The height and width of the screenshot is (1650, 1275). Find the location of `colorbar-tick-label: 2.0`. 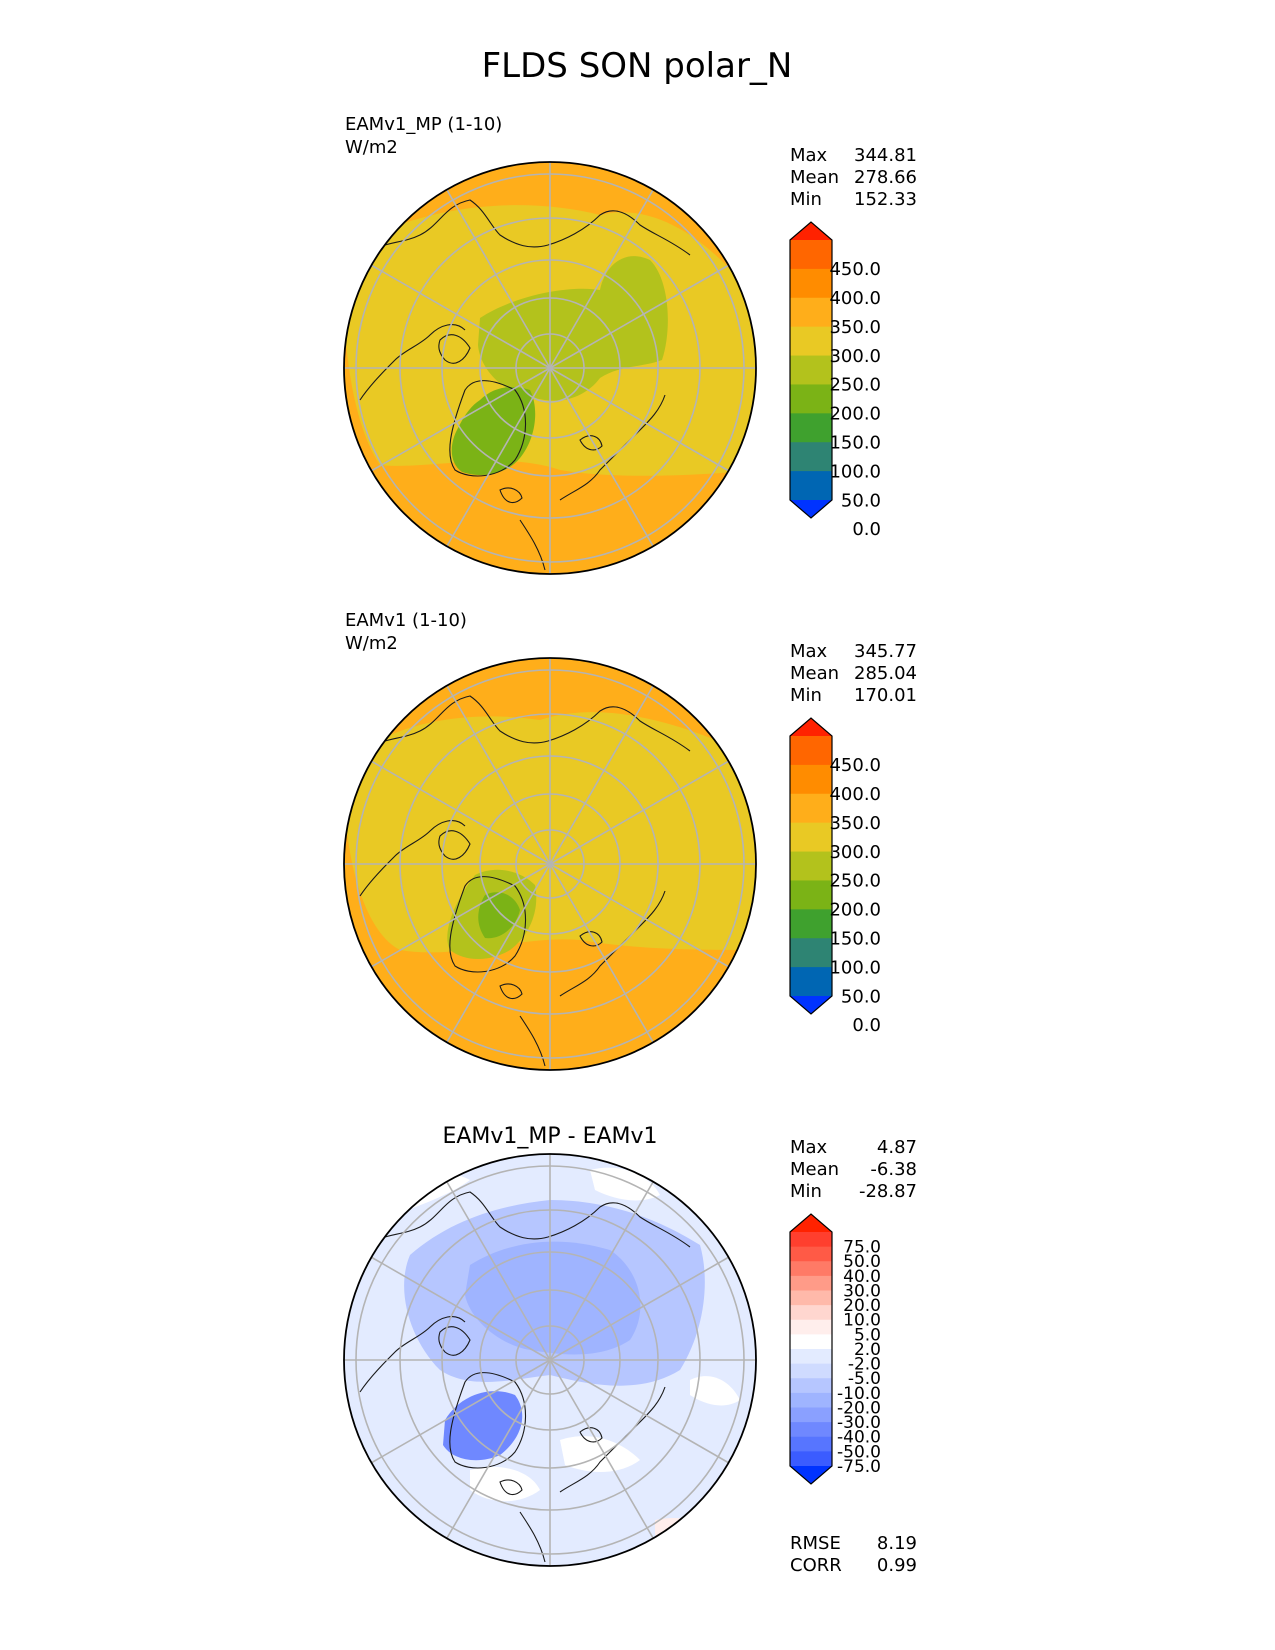

colorbar-tick-label: 2.0 is located at coordinates (867, 1350).